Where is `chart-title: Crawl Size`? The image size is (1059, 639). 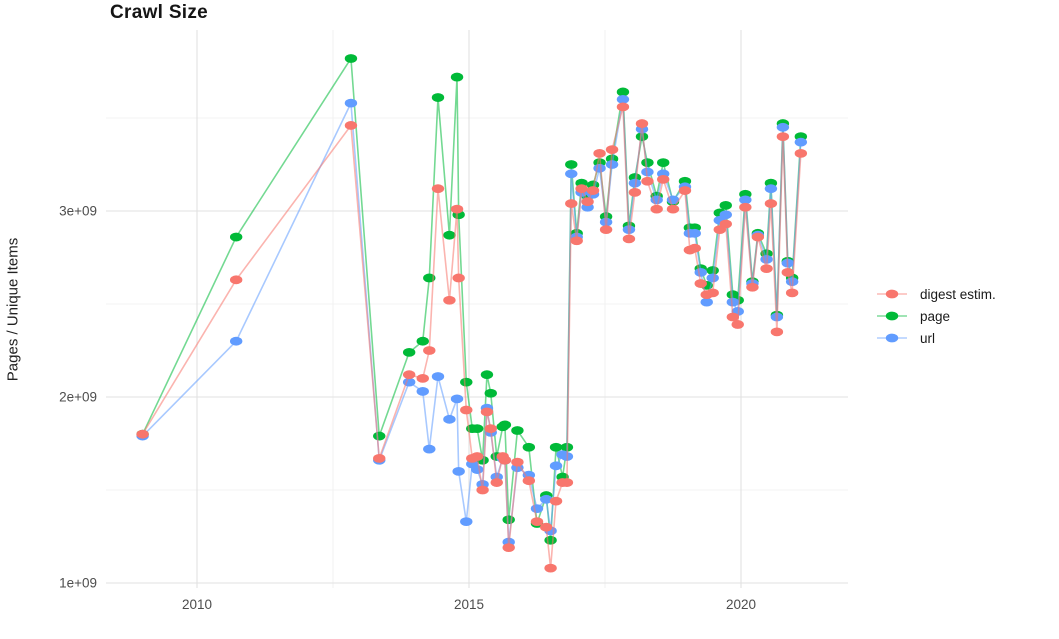
chart-title: Crawl Size is located at coordinates (159, 12).